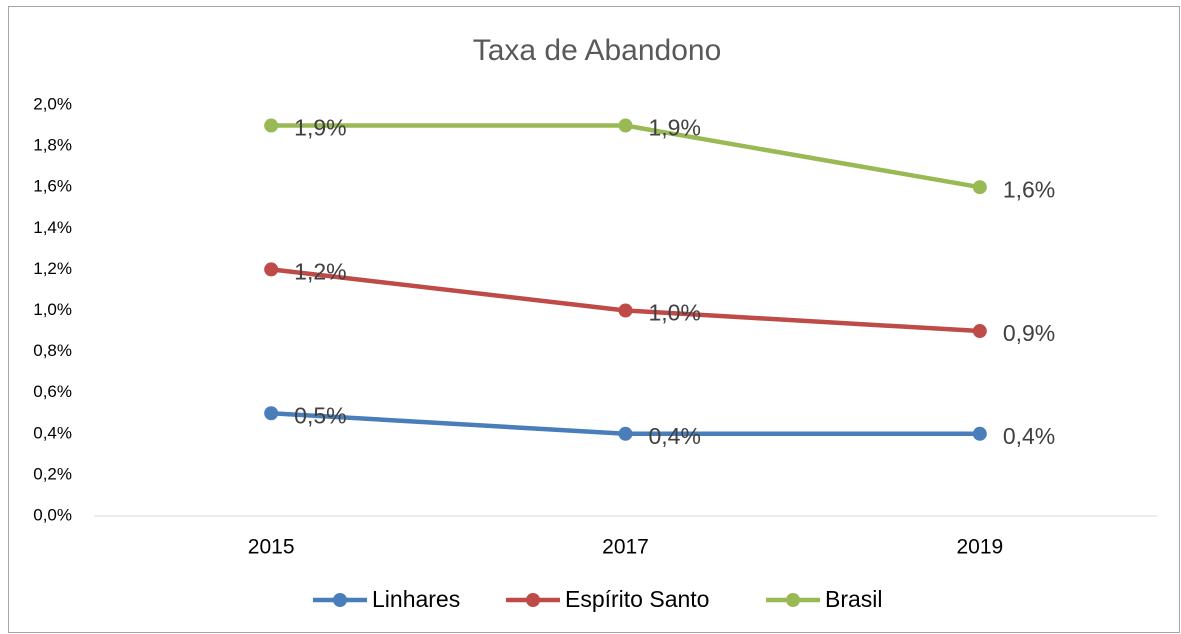  What do you see at coordinates (637, 599) in the screenshot?
I see `legend-label: Espírito Santo` at bounding box center [637, 599].